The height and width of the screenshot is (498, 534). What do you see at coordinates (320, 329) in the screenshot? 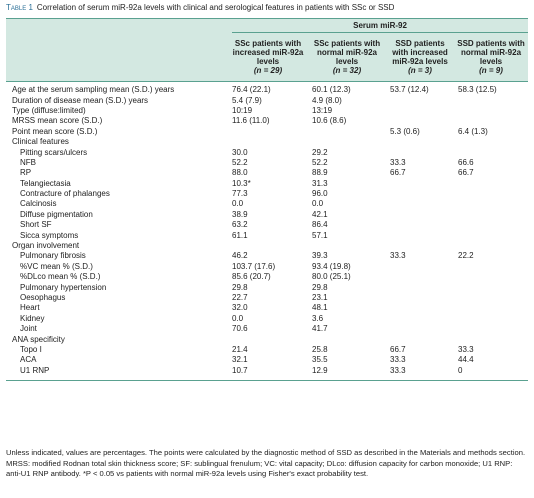
I see `cell: 41.7` at bounding box center [320, 329].